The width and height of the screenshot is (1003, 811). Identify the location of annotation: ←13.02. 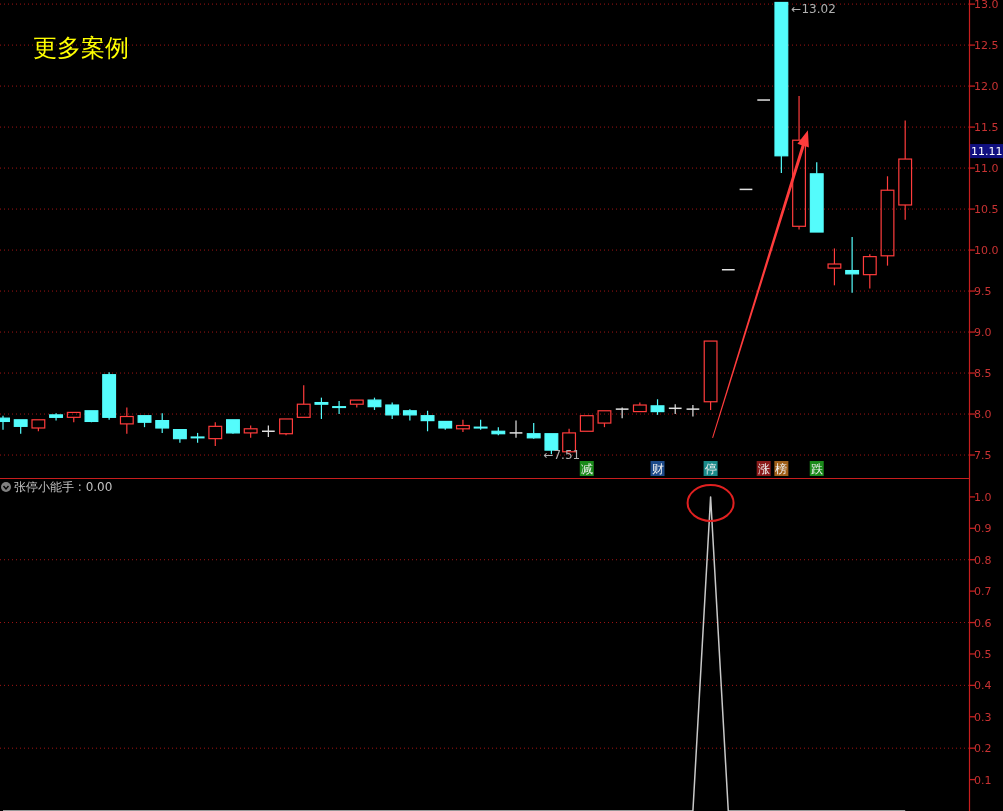
(813, 9).